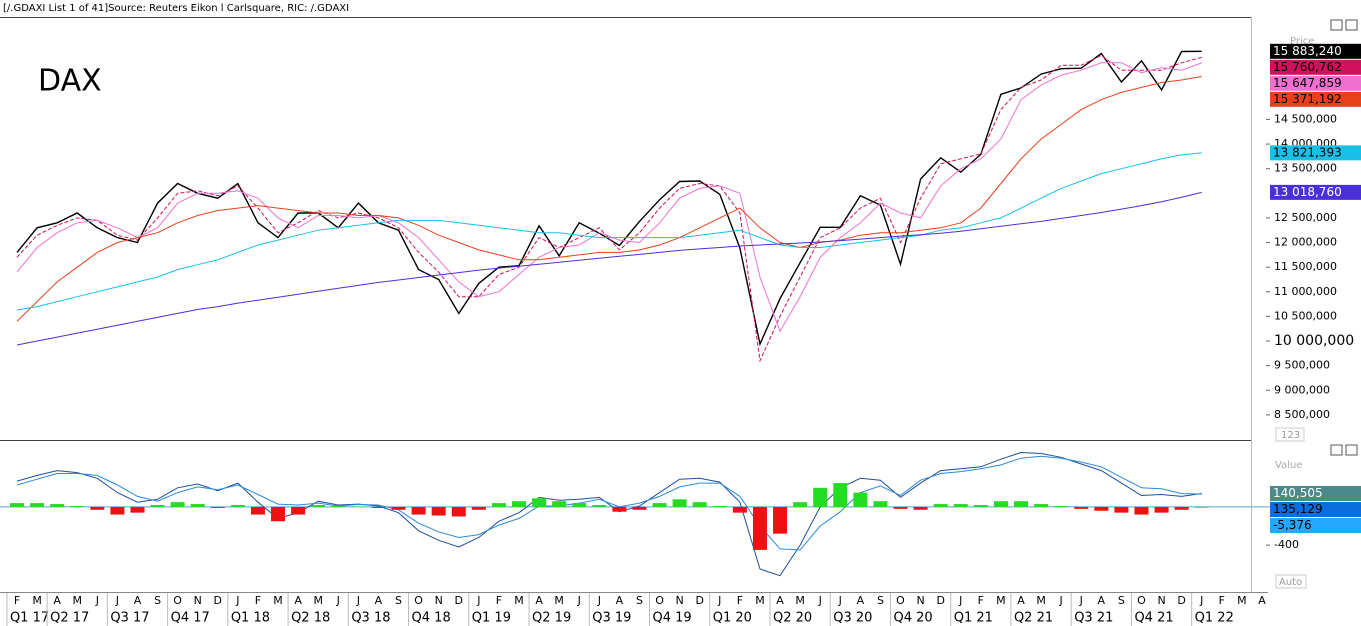 This screenshot has width=1361, height=626. I want to click on quarter-label: Q2 21, so click(1033, 618).